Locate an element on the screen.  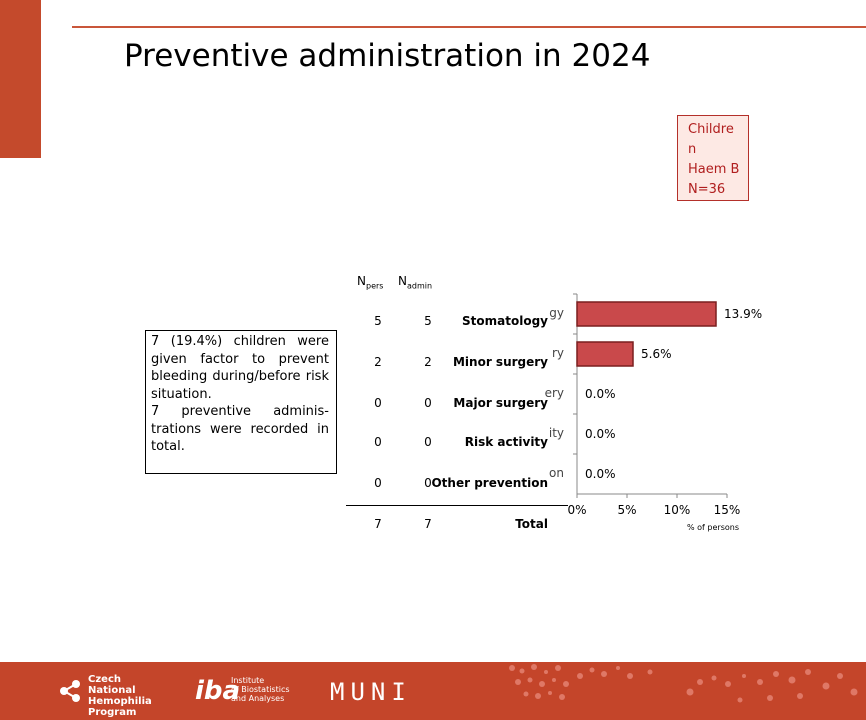
iba-logo-line: and Analyses is located at coordinates (258, 698).